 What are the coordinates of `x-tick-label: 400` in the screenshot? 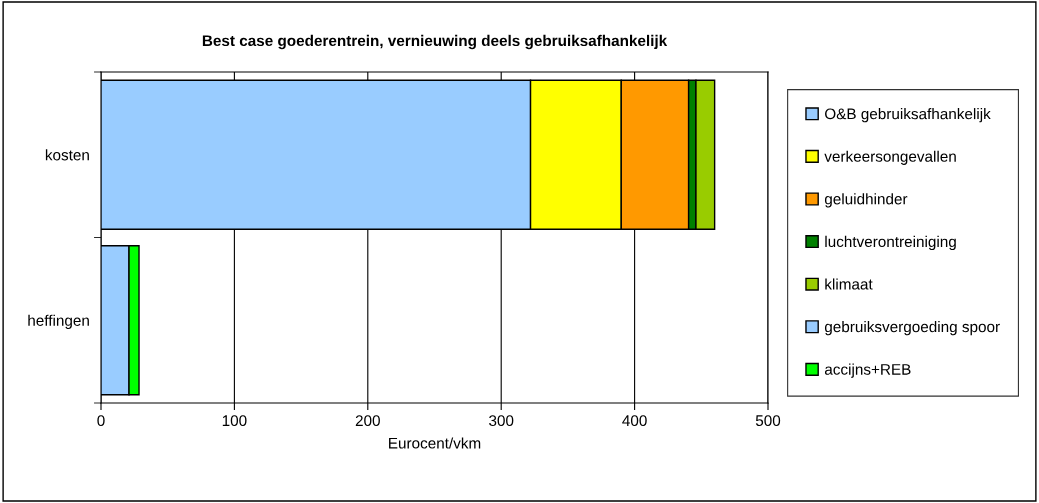 It's located at (634, 421).